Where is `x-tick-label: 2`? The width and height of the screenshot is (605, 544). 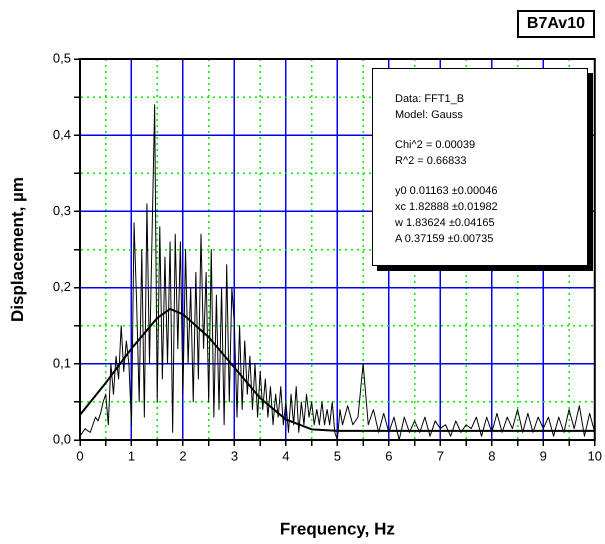
x-tick-label: 2 is located at coordinates (183, 456).